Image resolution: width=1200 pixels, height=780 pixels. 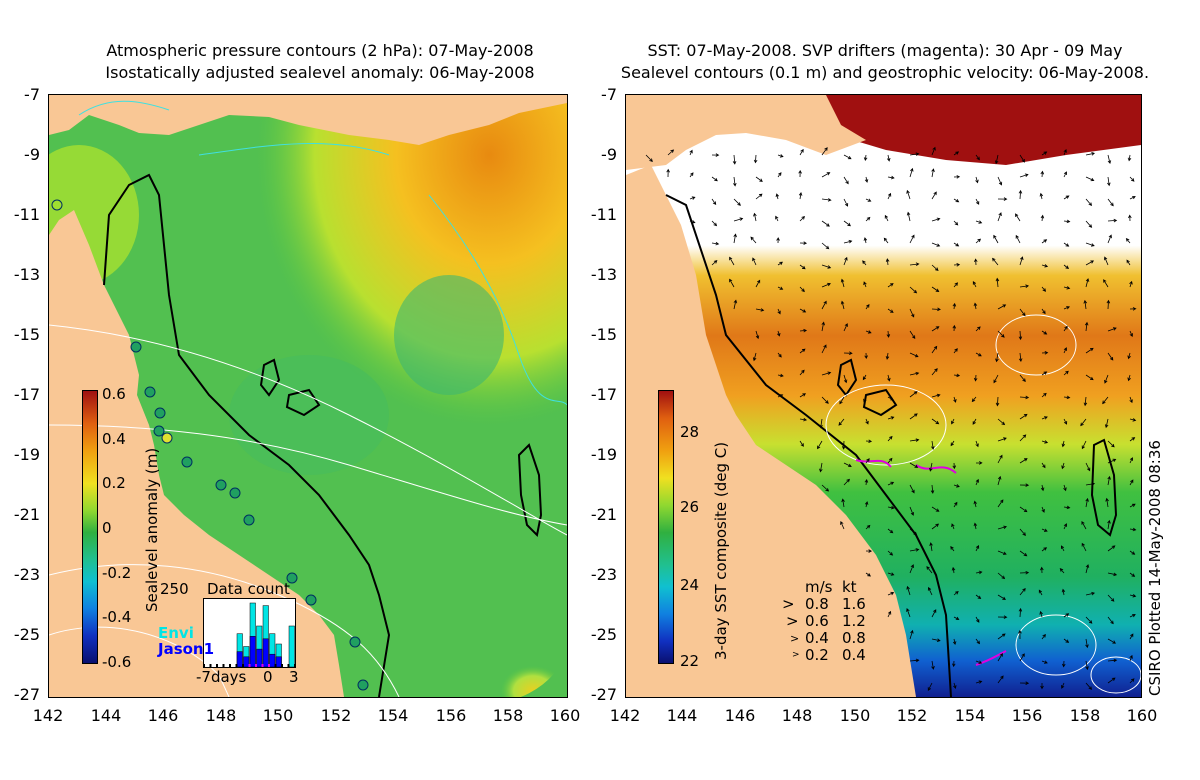 I want to click on new-guinea-landmass, so click(x=746, y=132).